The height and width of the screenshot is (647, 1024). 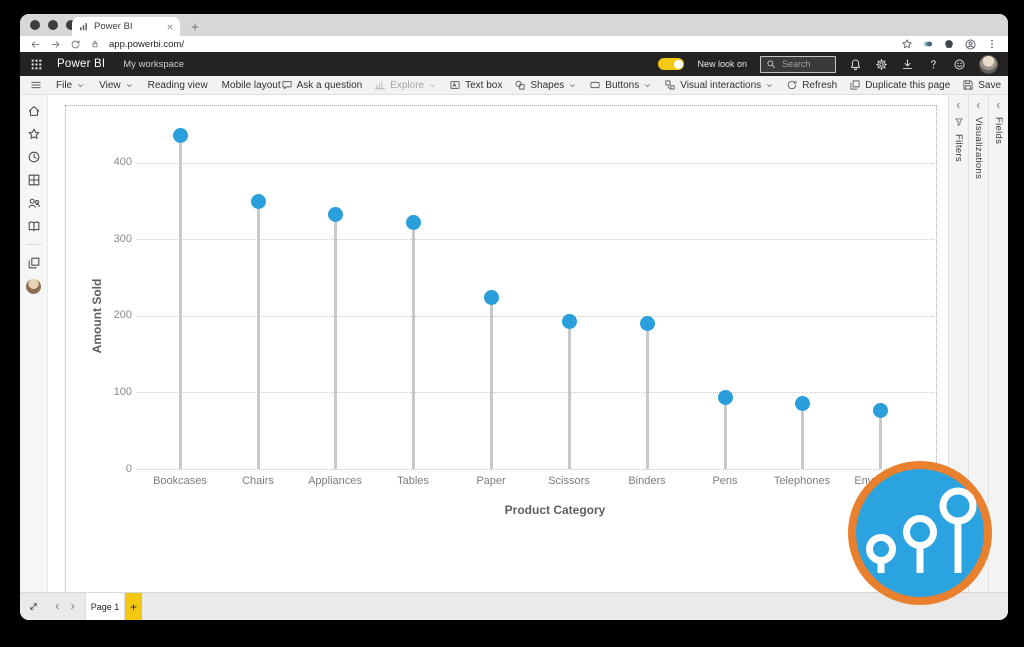 What do you see at coordinates (881, 64) in the screenshot?
I see `settings-gear-icon` at bounding box center [881, 64].